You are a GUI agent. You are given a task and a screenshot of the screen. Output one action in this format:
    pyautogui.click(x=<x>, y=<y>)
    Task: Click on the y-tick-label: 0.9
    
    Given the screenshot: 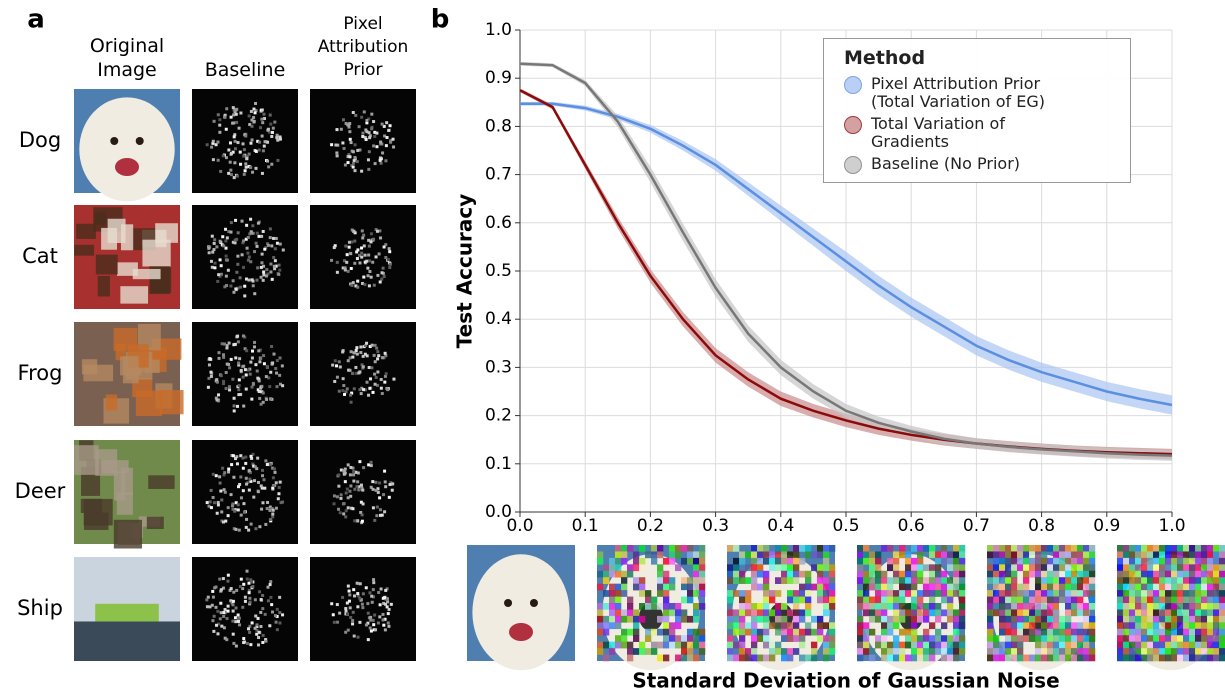 What is the action you would take?
    pyautogui.click(x=498, y=78)
    